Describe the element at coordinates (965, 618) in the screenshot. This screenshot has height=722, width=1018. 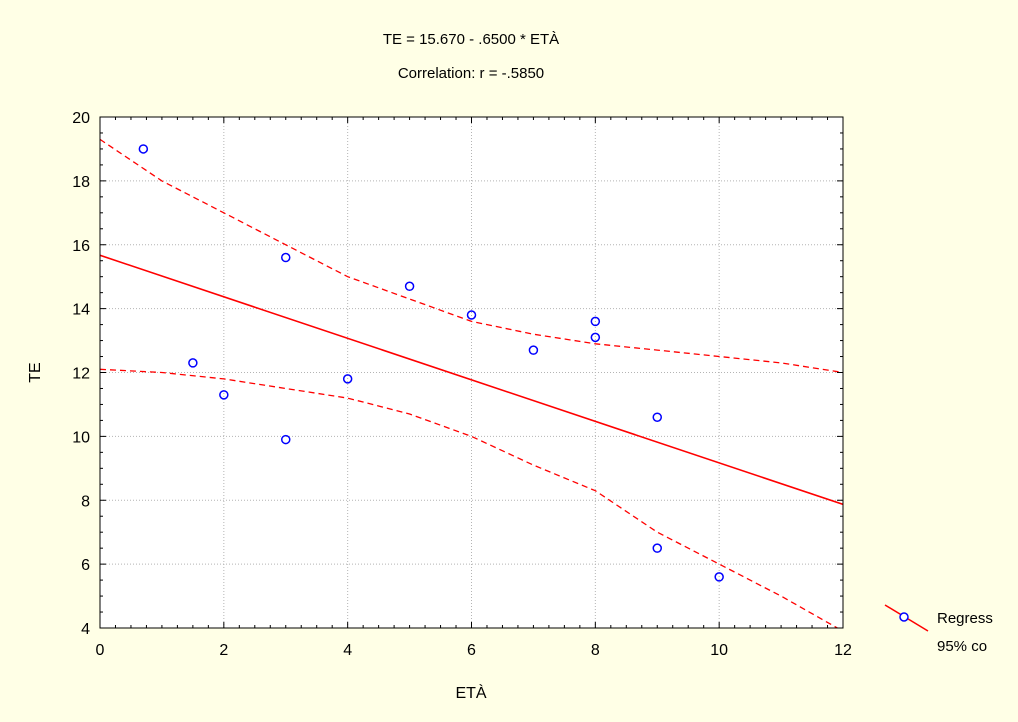
I see `legend-entry-regression: Regress` at that location.